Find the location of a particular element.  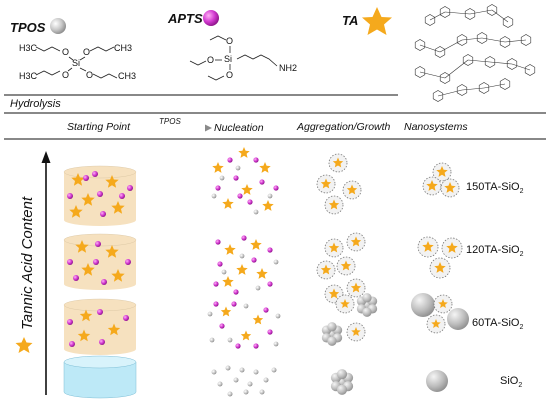

legend-ta: TA is located at coordinates (367, 21).